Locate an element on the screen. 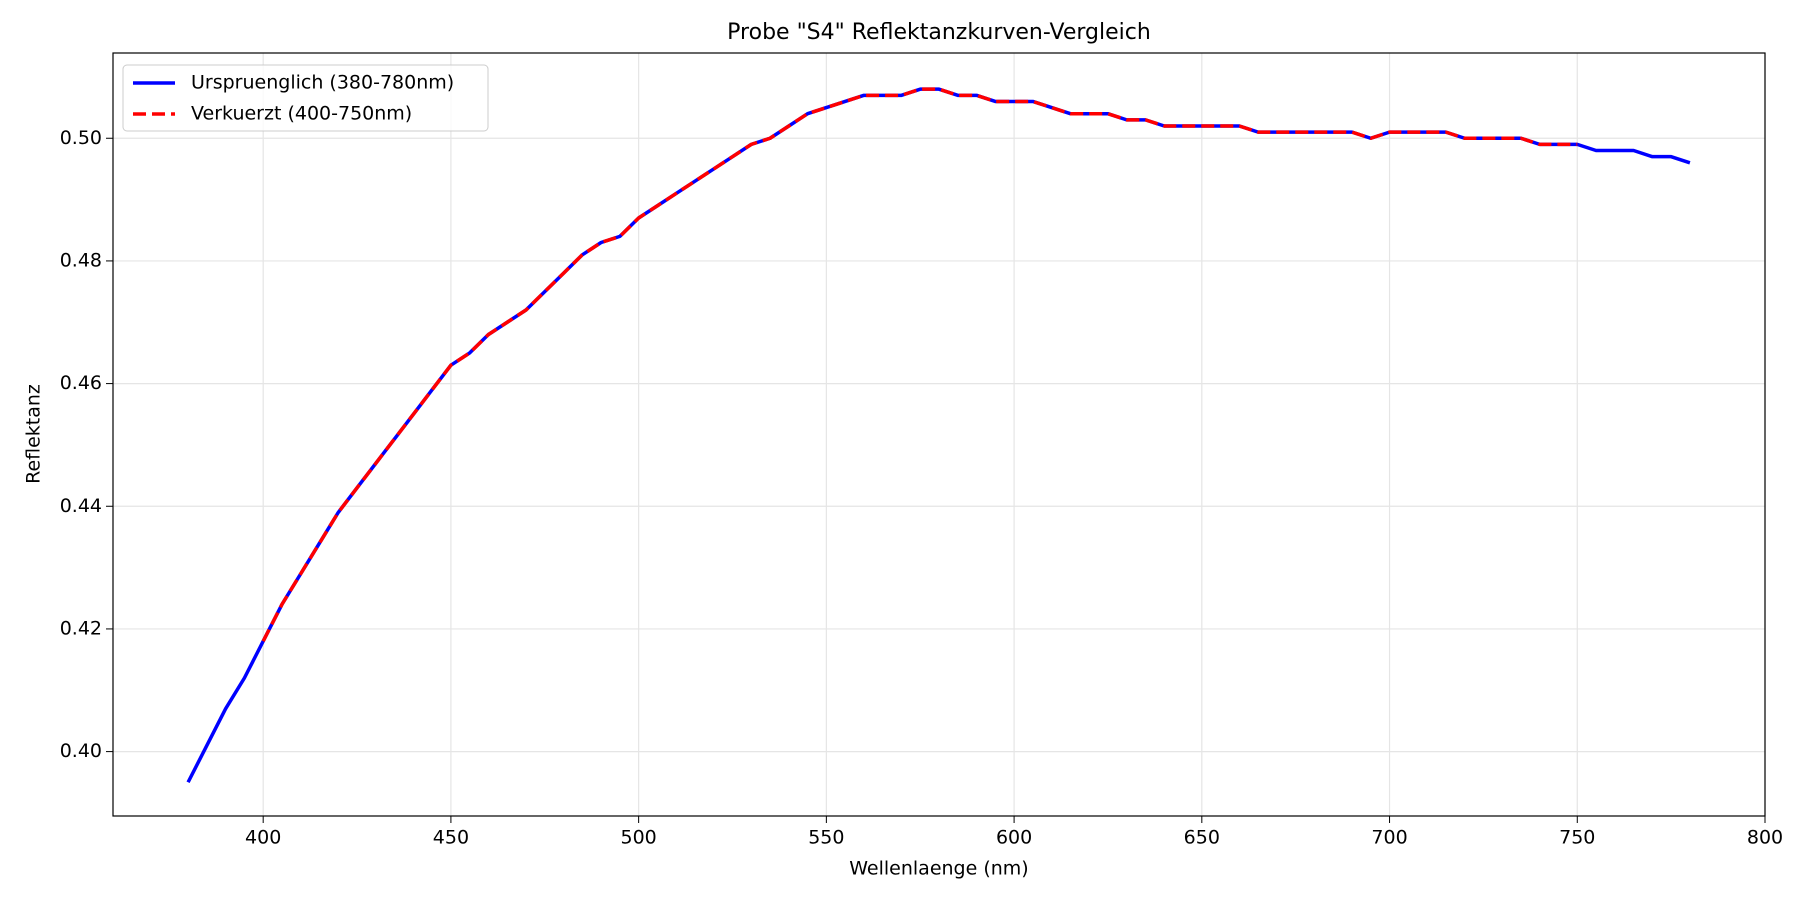 This screenshot has width=1800, height=900. x-tick-label: 600 is located at coordinates (1014, 838).